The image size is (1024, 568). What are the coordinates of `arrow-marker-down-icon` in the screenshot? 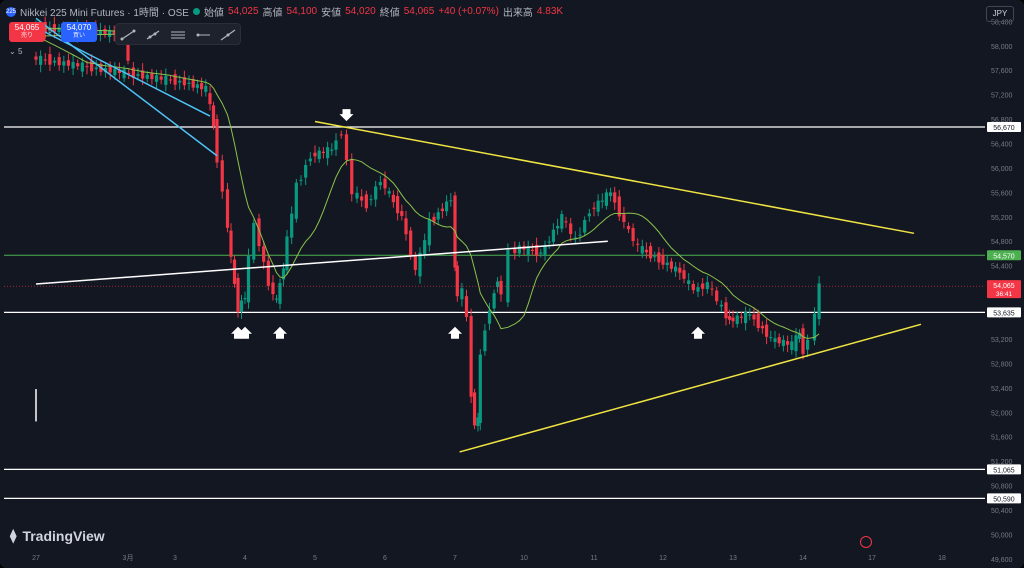 It's located at (346, 115).